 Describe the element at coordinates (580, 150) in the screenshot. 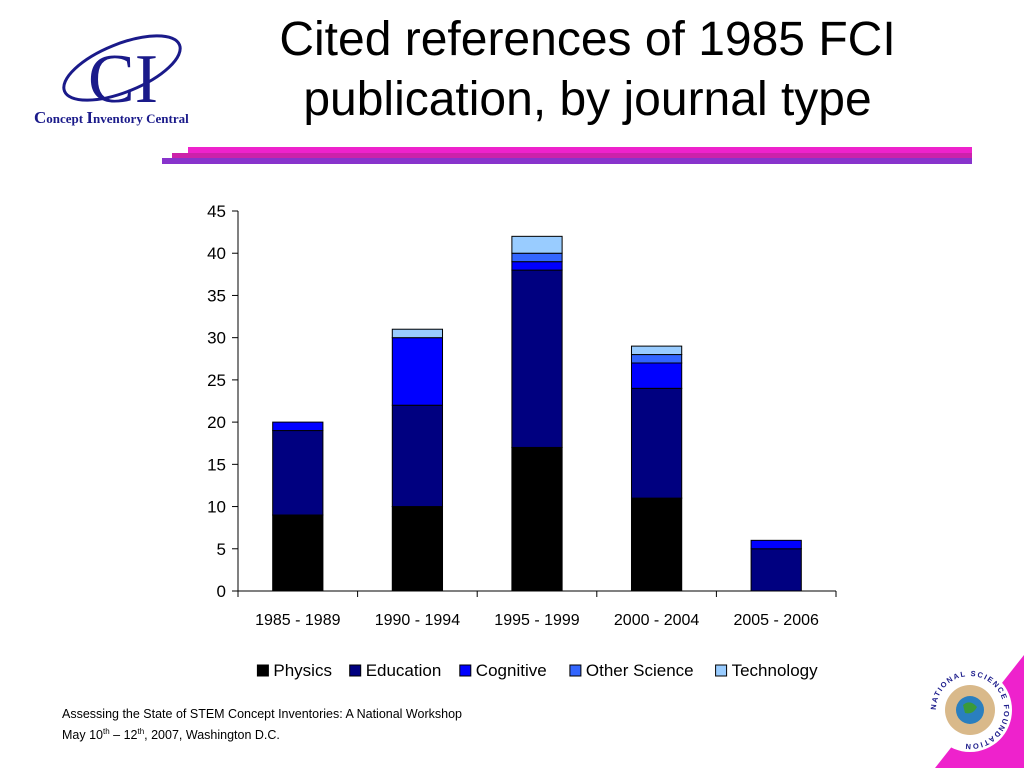

I see `accent-rule-top` at that location.